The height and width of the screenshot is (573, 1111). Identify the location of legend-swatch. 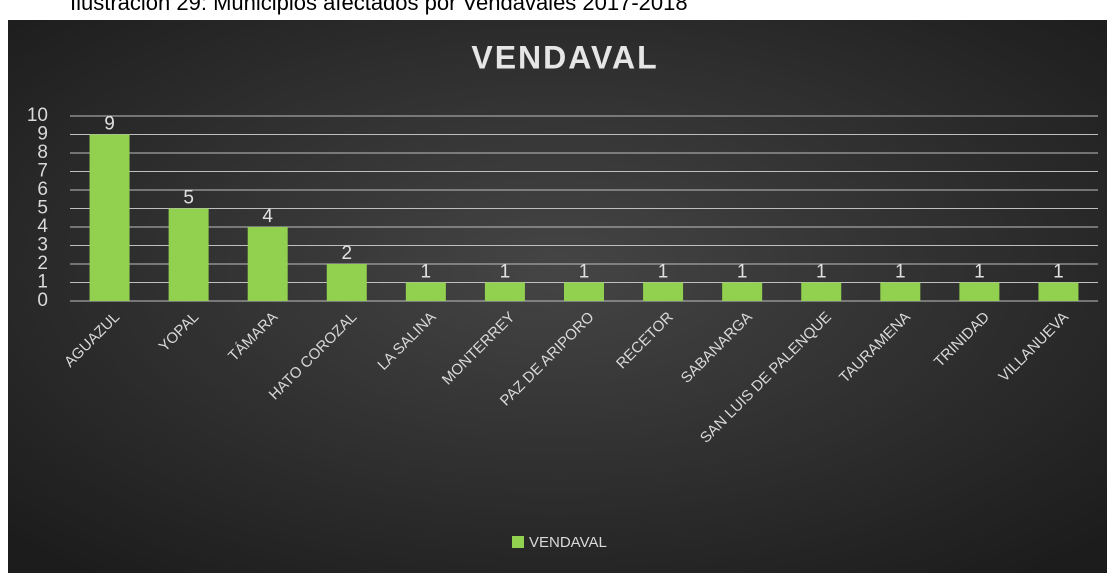
(518, 542).